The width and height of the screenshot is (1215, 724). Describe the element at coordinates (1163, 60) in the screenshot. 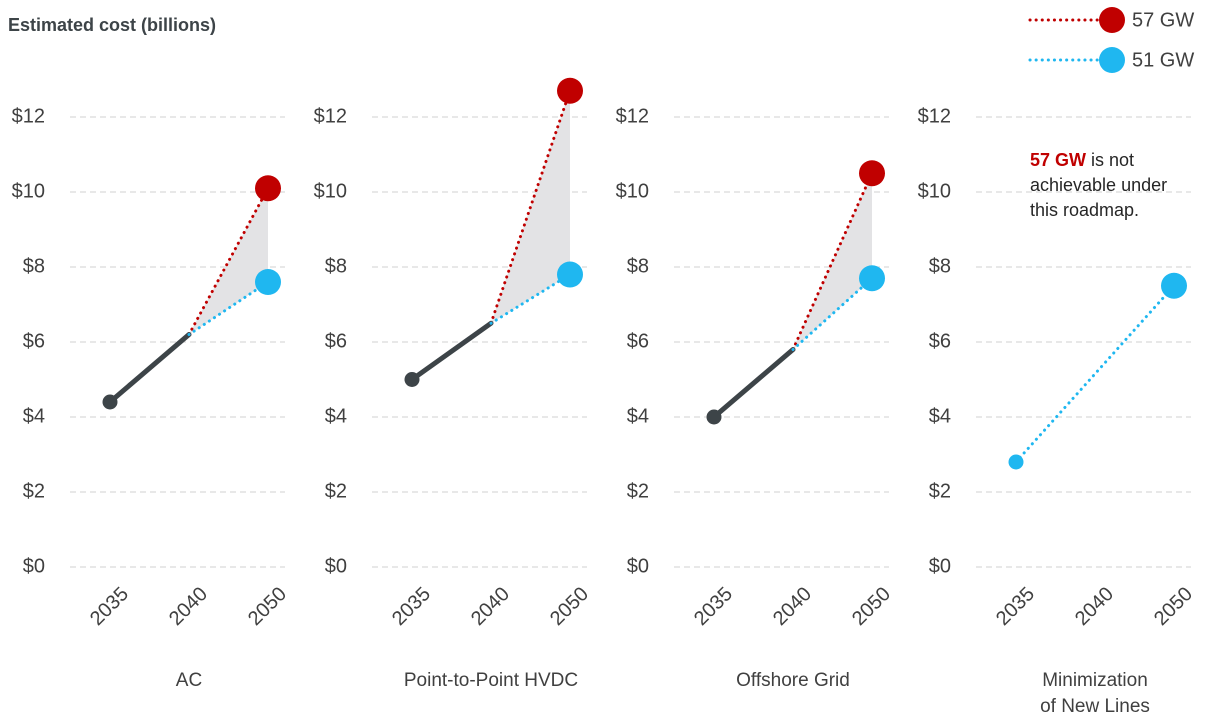

I see `legend-label: 51 GW` at that location.